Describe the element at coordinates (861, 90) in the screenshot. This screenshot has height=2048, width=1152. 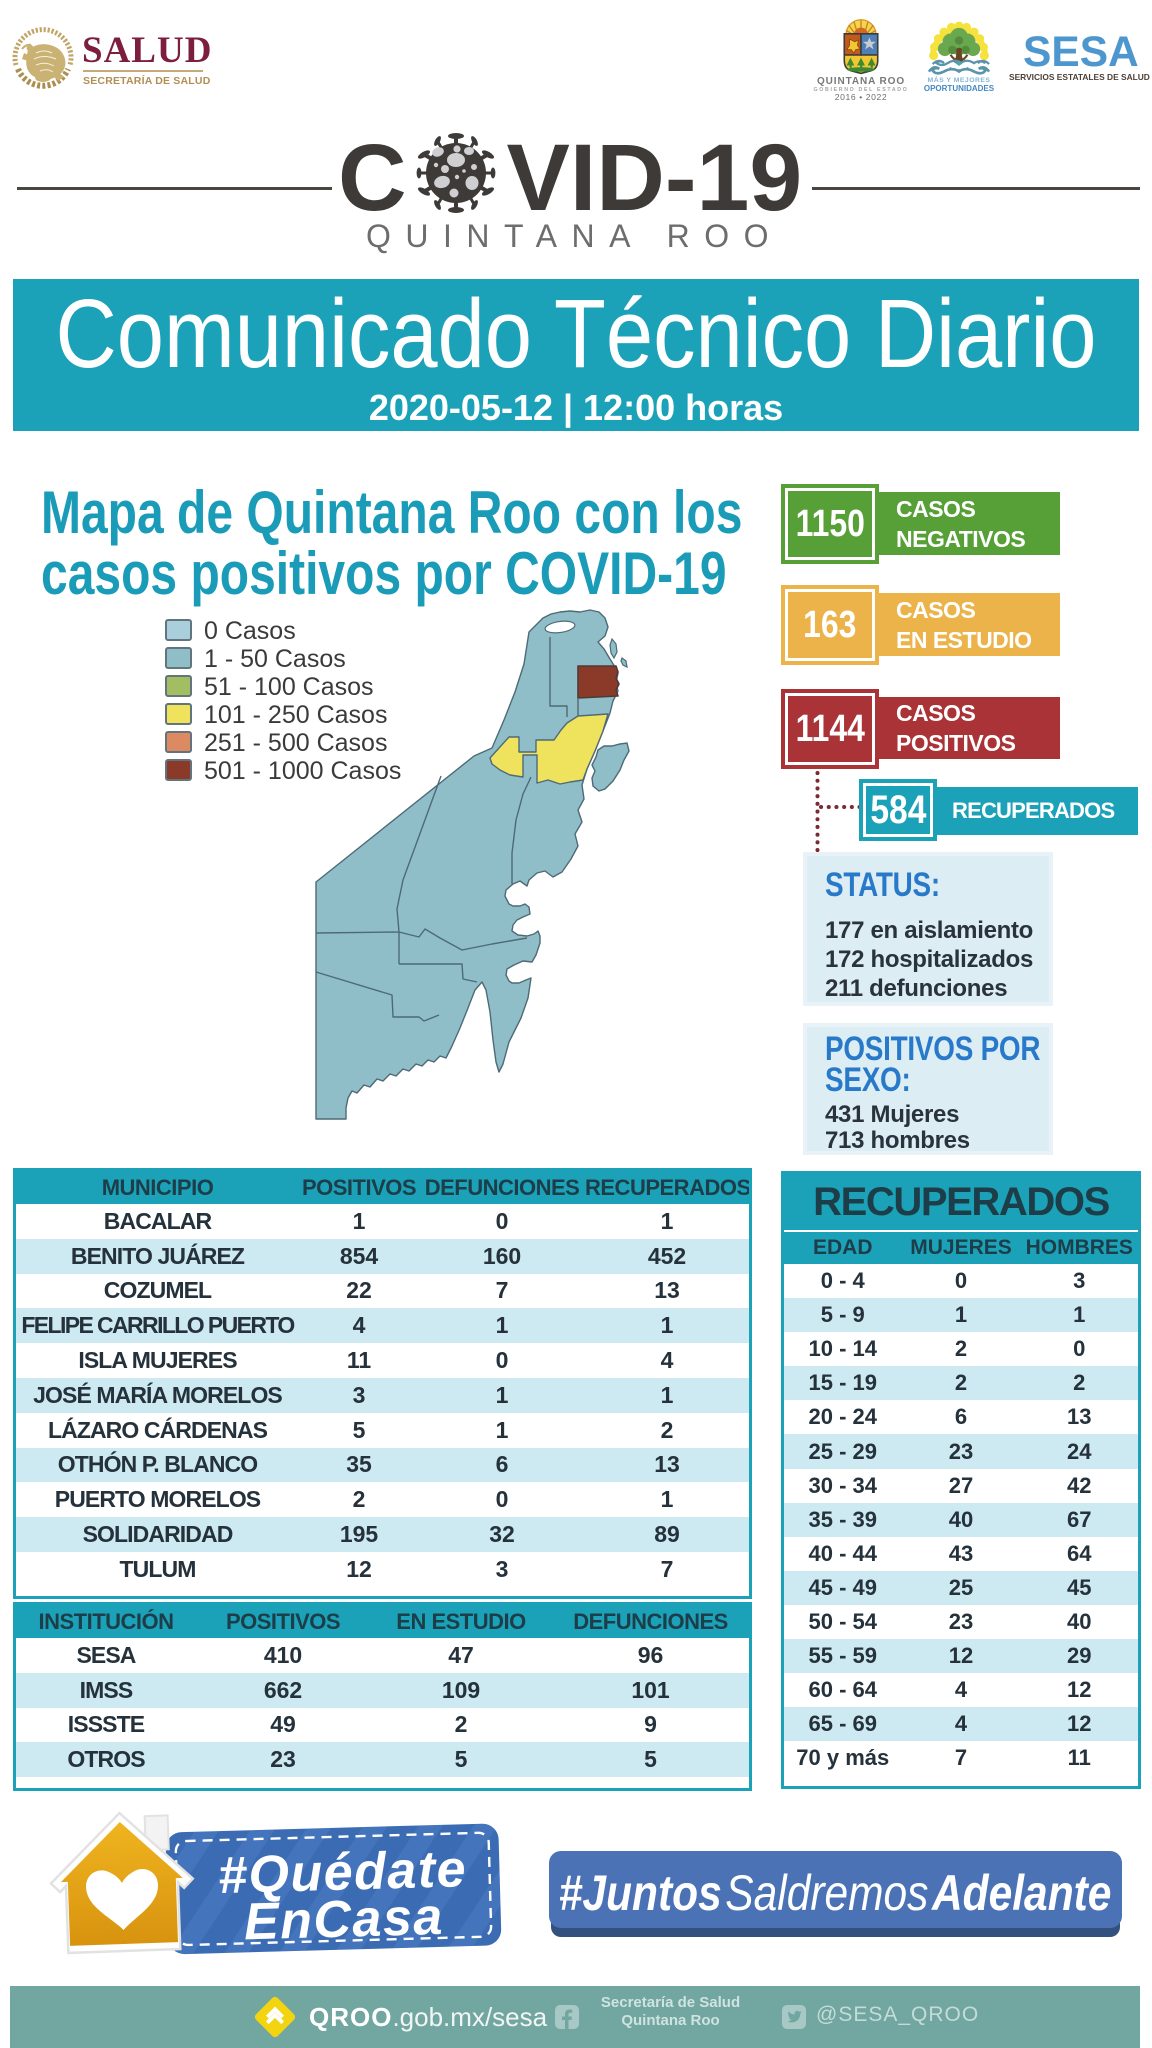
I see `svg-text: GOBIERNO DEL ESTADO` at that location.